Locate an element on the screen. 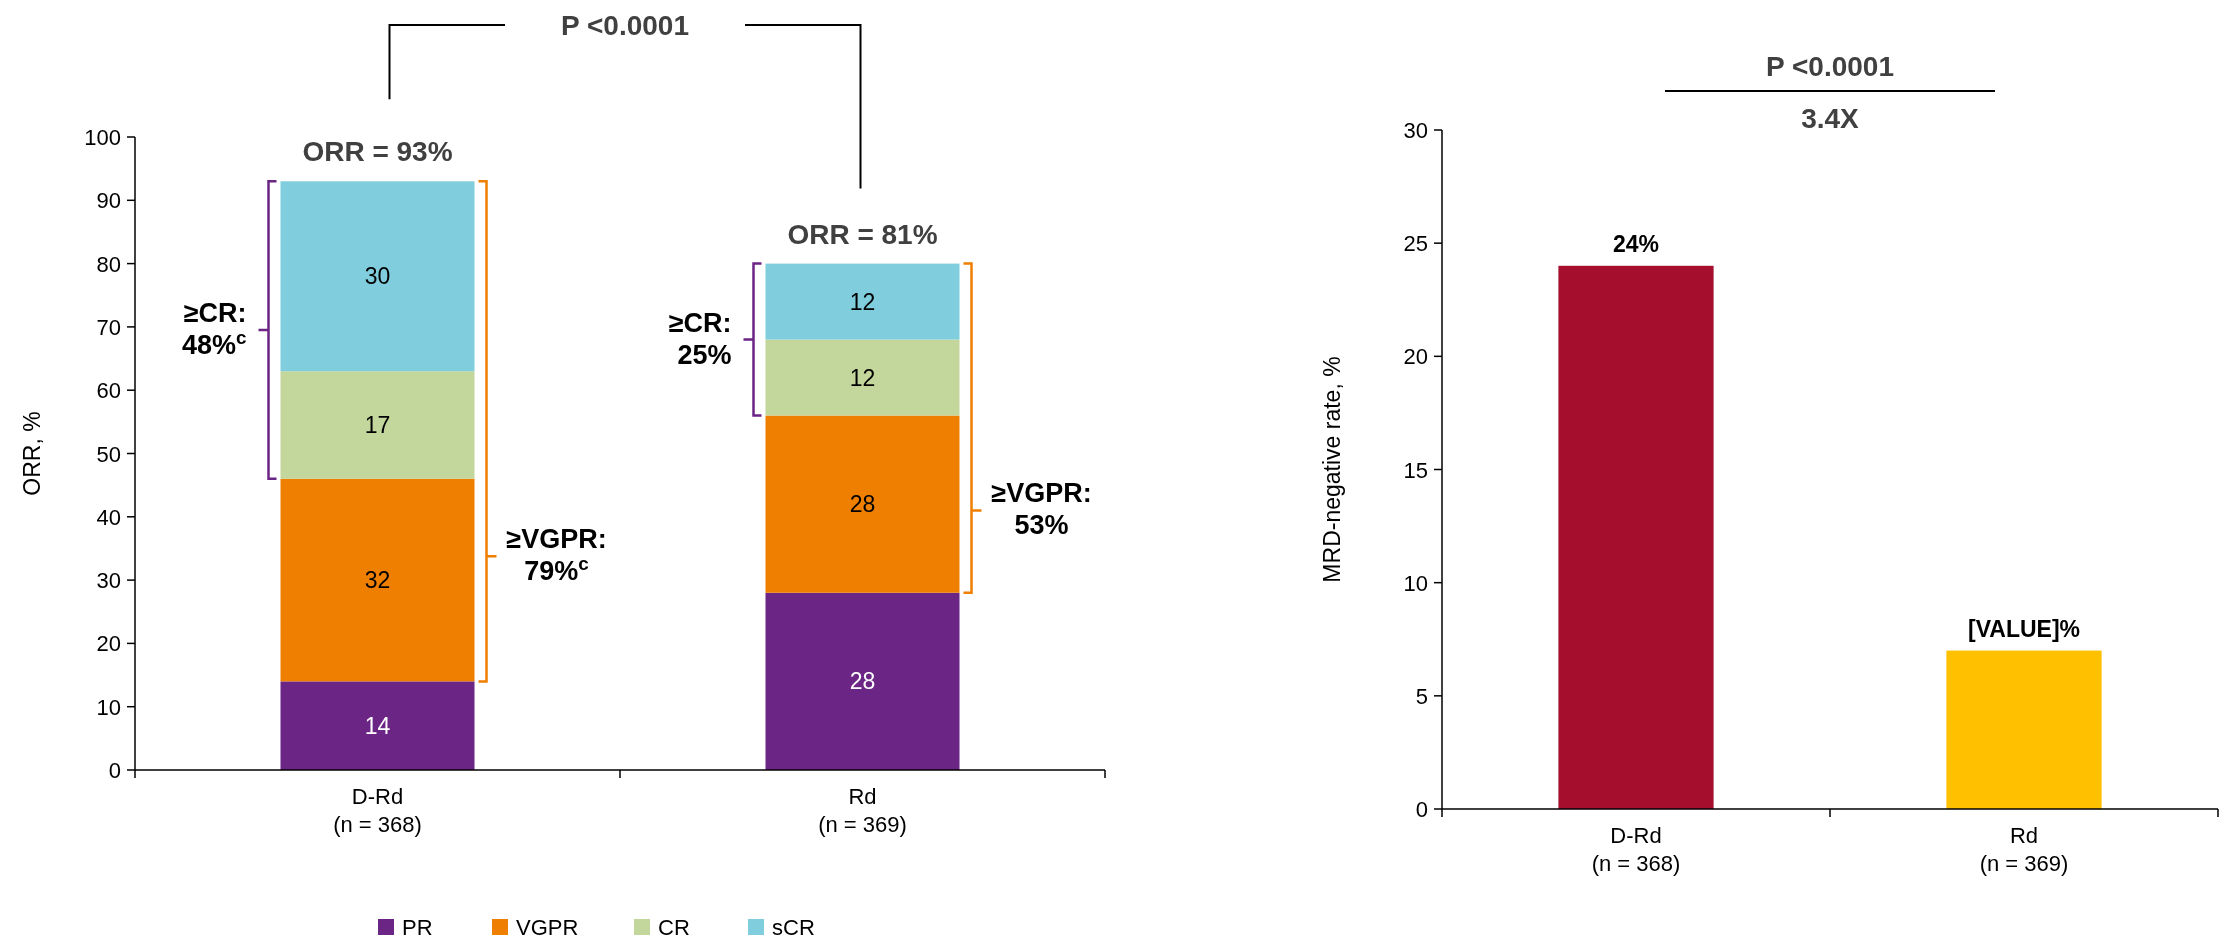 This screenshot has height=950, width=2221. y-axis-title: MRD-negative rate, % is located at coordinates (1332, 469).